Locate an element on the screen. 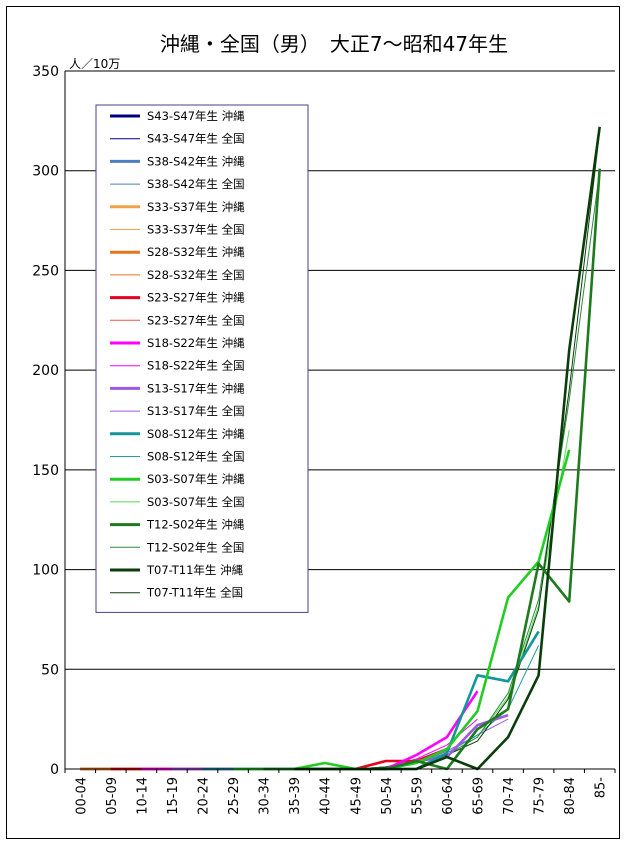 The width and height of the screenshot is (628, 847). legend-label: S23-S27年生 全国 is located at coordinates (196, 320).